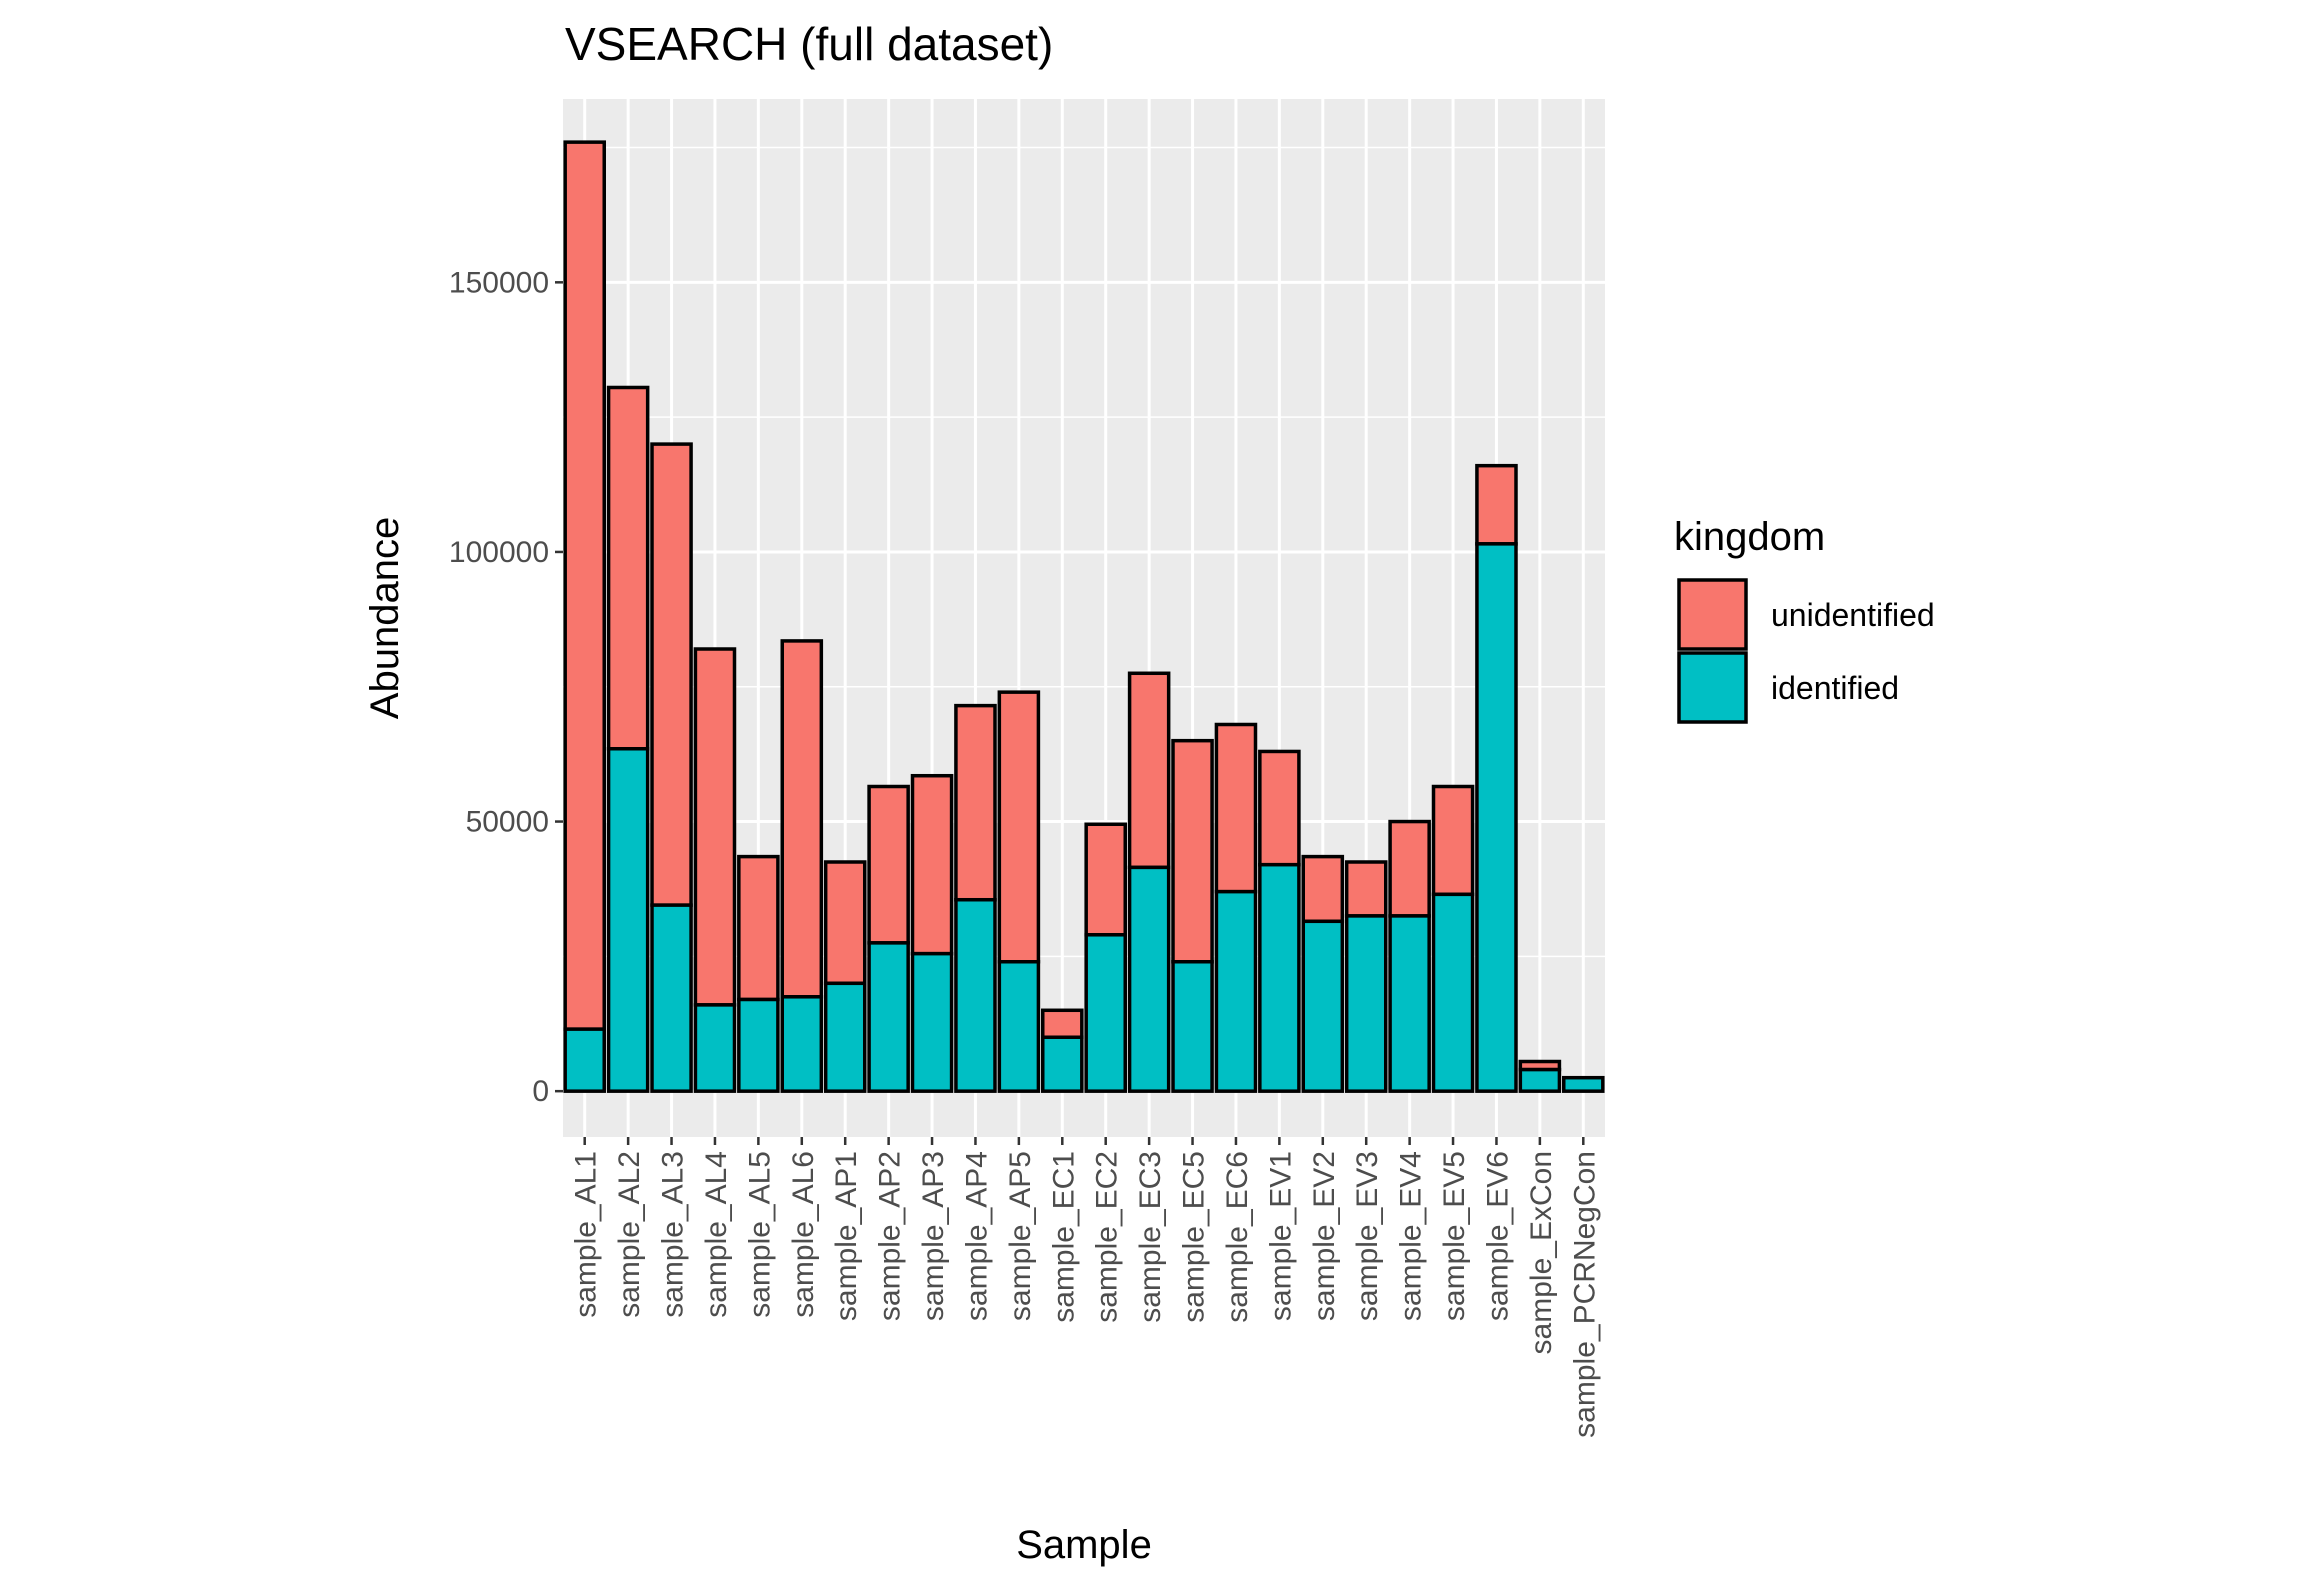 The image size is (2322, 1574). Describe the element at coordinates (1712, 614) in the screenshot. I see `legend-key-unidentified` at that location.